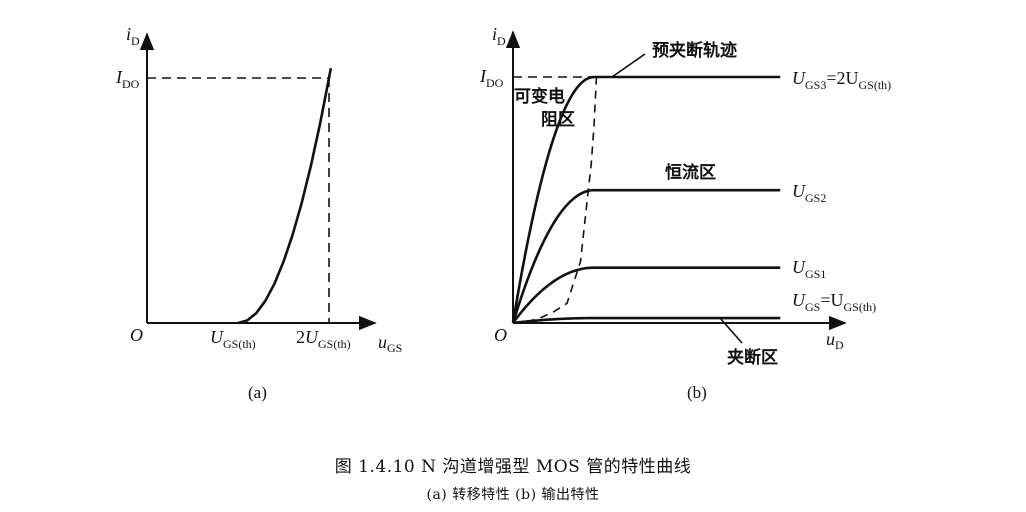 The image size is (1026, 512). What do you see at coordinates (697, 392) in the screenshot?
I see `panel-b-label: (b)` at bounding box center [697, 392].